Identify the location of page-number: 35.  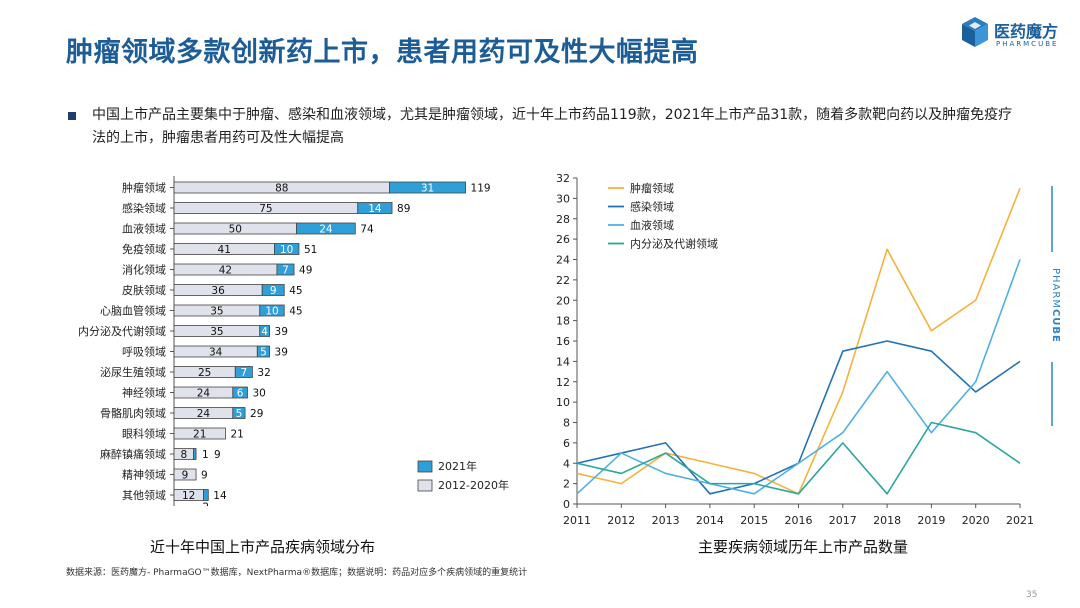
(1032, 595).